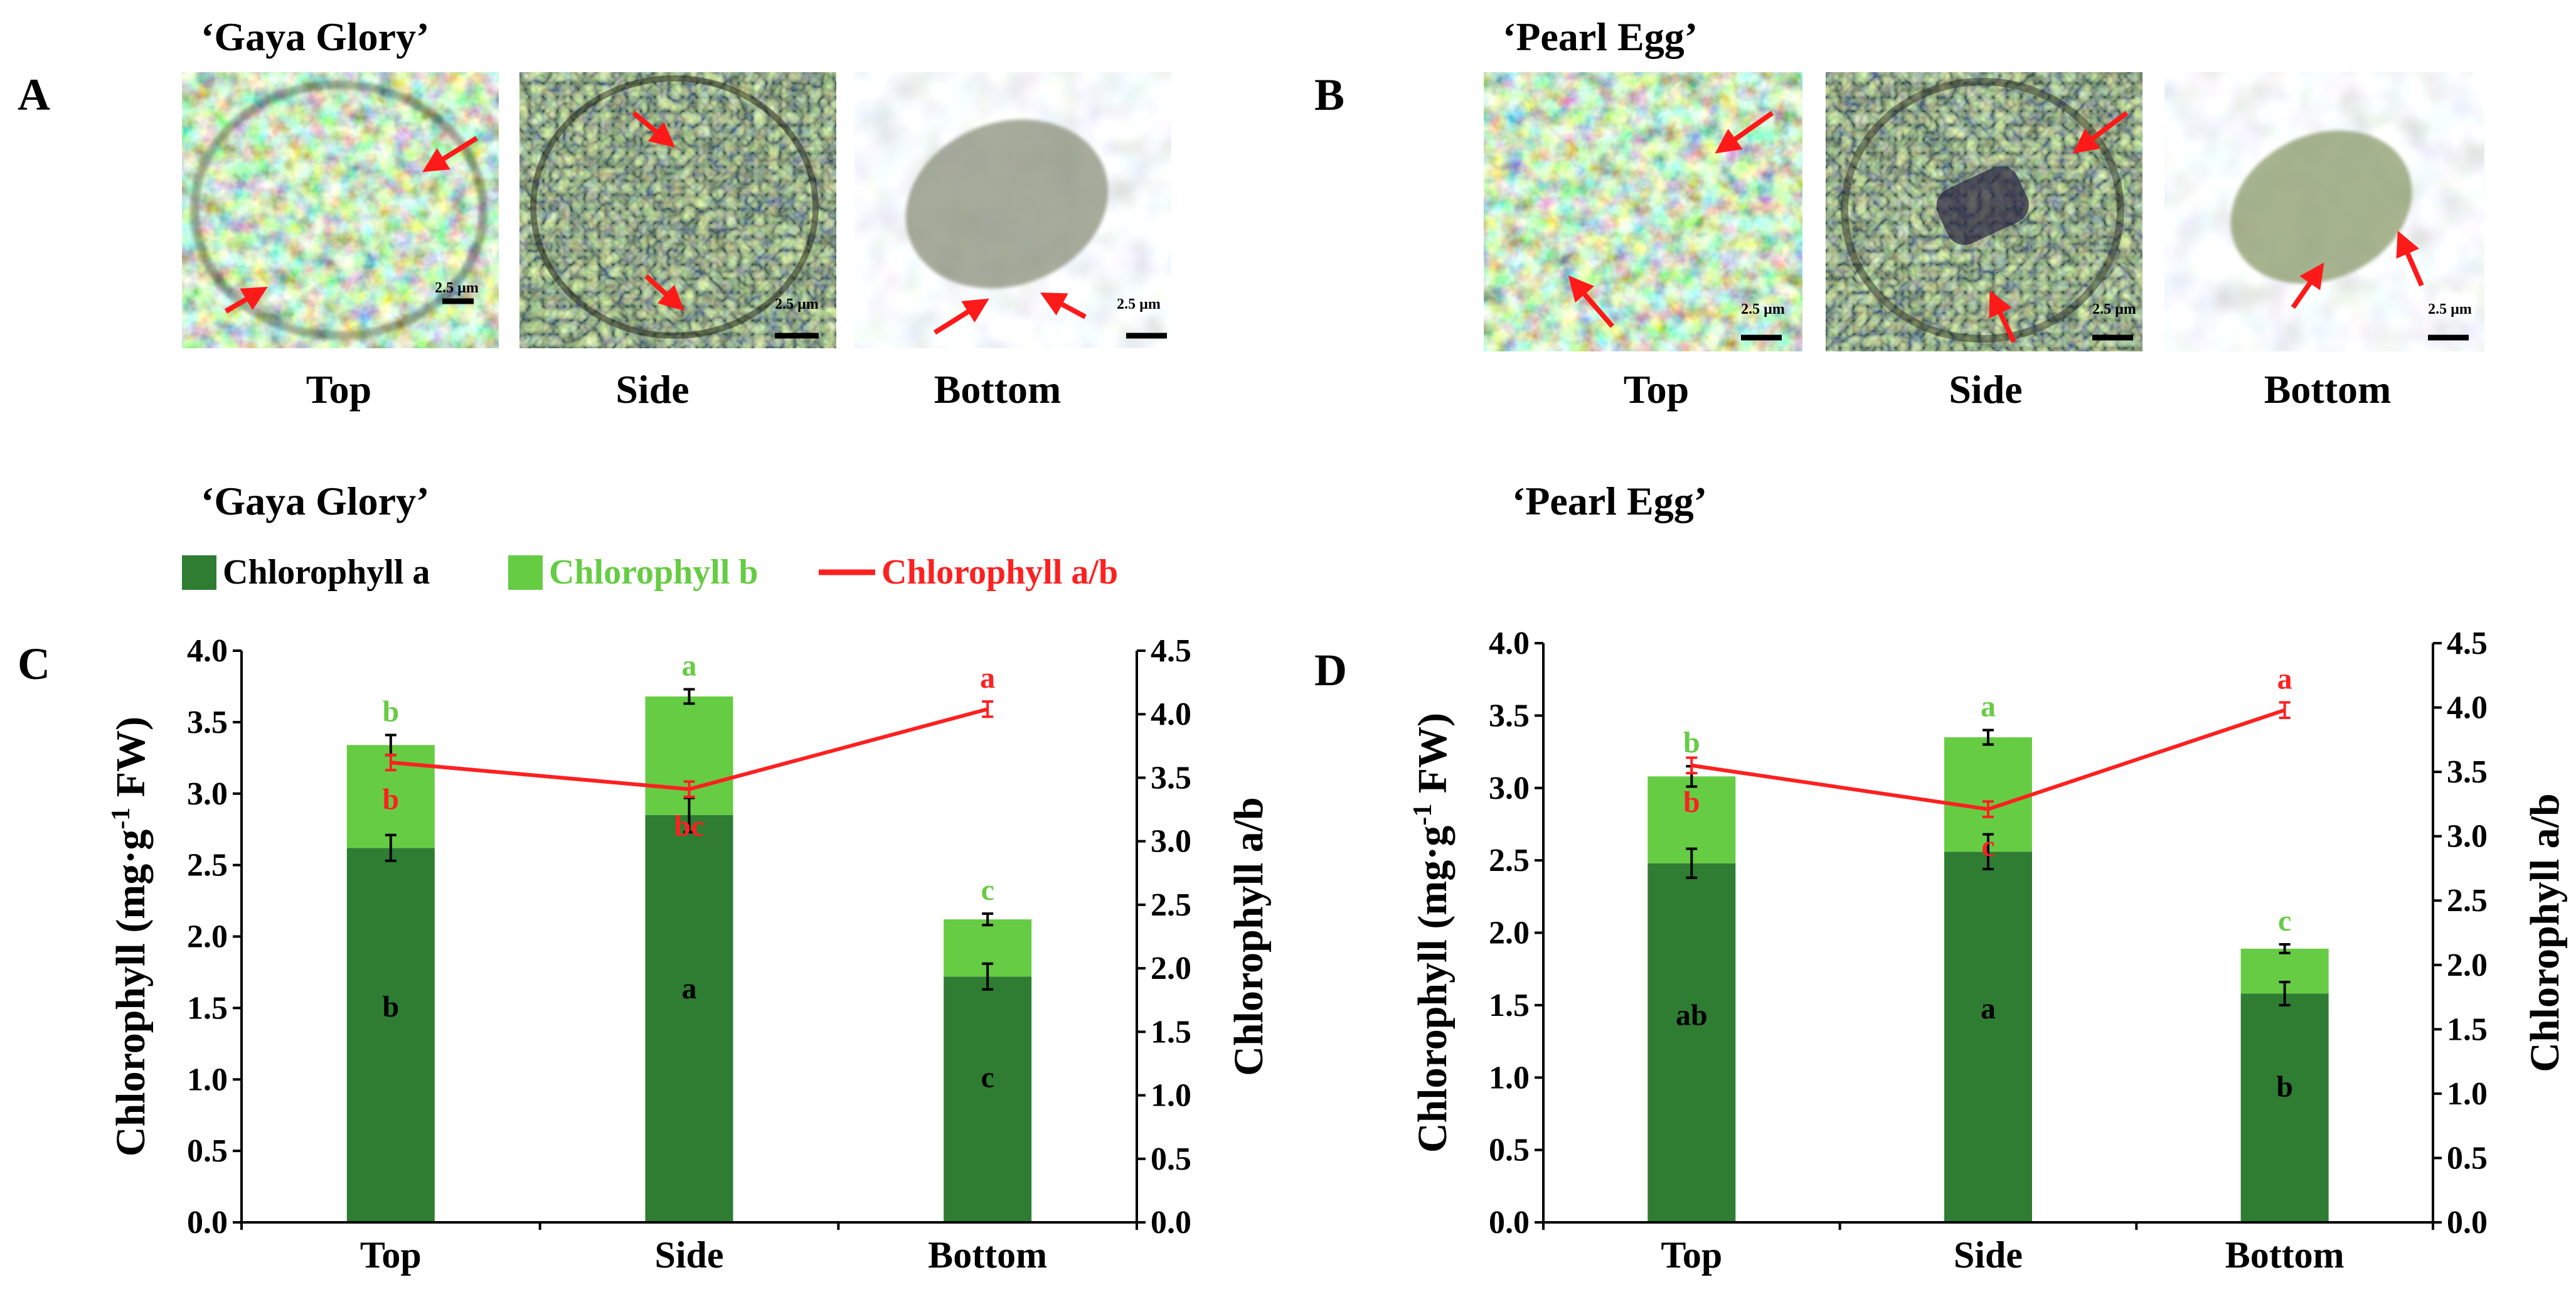 This screenshot has height=1292, width=2576. Describe the element at coordinates (2284, 920) in the screenshot. I see `letter-chl-b: c` at that location.